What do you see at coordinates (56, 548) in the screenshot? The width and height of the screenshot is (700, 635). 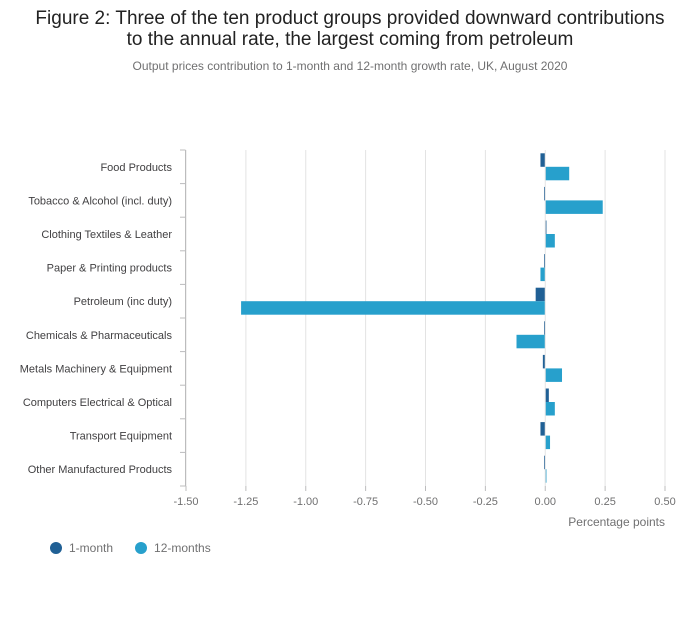 I see `legend-swatch-1-month` at bounding box center [56, 548].